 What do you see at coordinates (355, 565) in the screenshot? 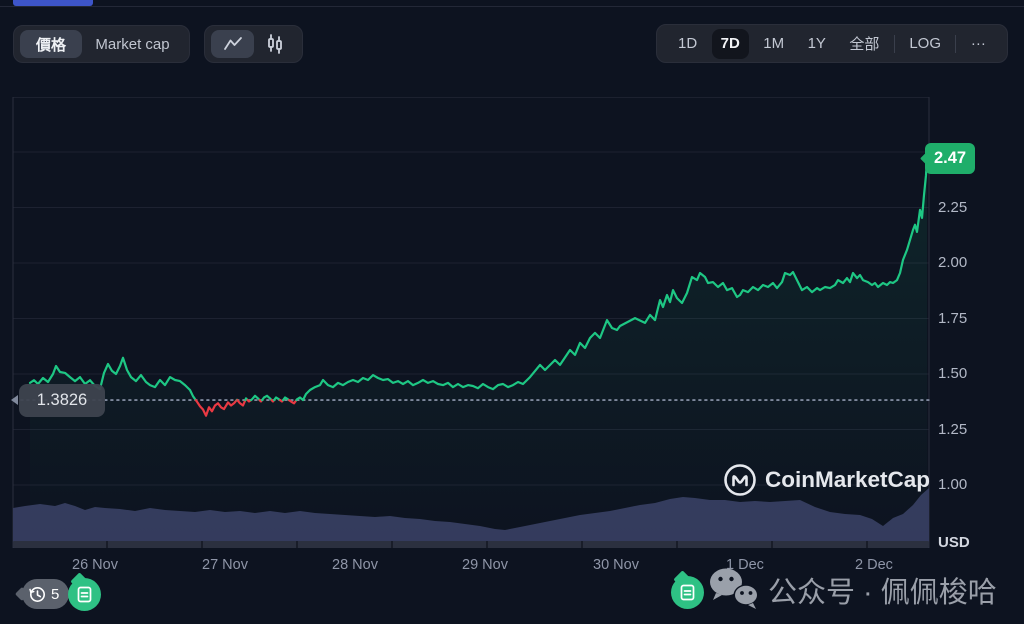
I see `date-tick-label: 28 Nov` at bounding box center [355, 565].